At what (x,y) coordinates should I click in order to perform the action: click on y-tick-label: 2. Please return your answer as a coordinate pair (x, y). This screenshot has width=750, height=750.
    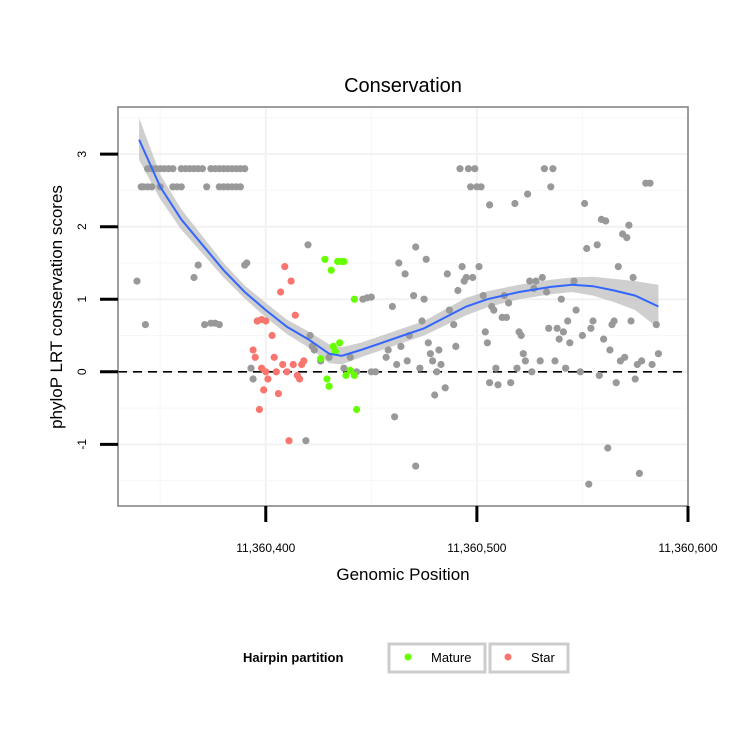
    Looking at the image, I should click on (82, 226).